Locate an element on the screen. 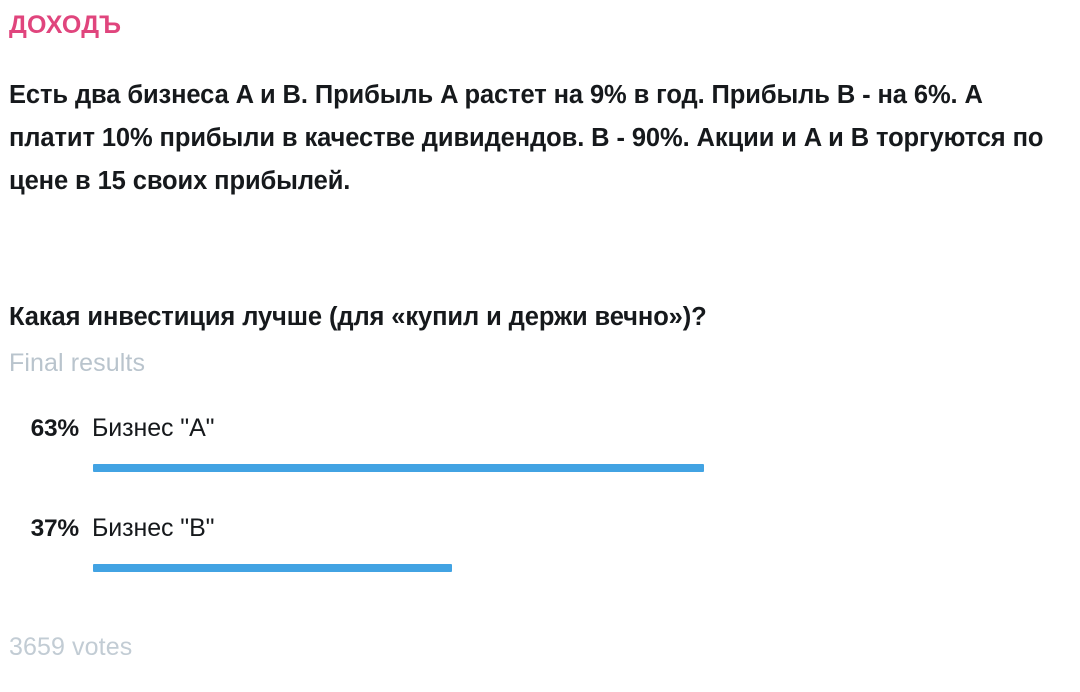 This screenshot has width=1080, height=692. poll-option-a-label: Бизнес "A" is located at coordinates (153, 428).